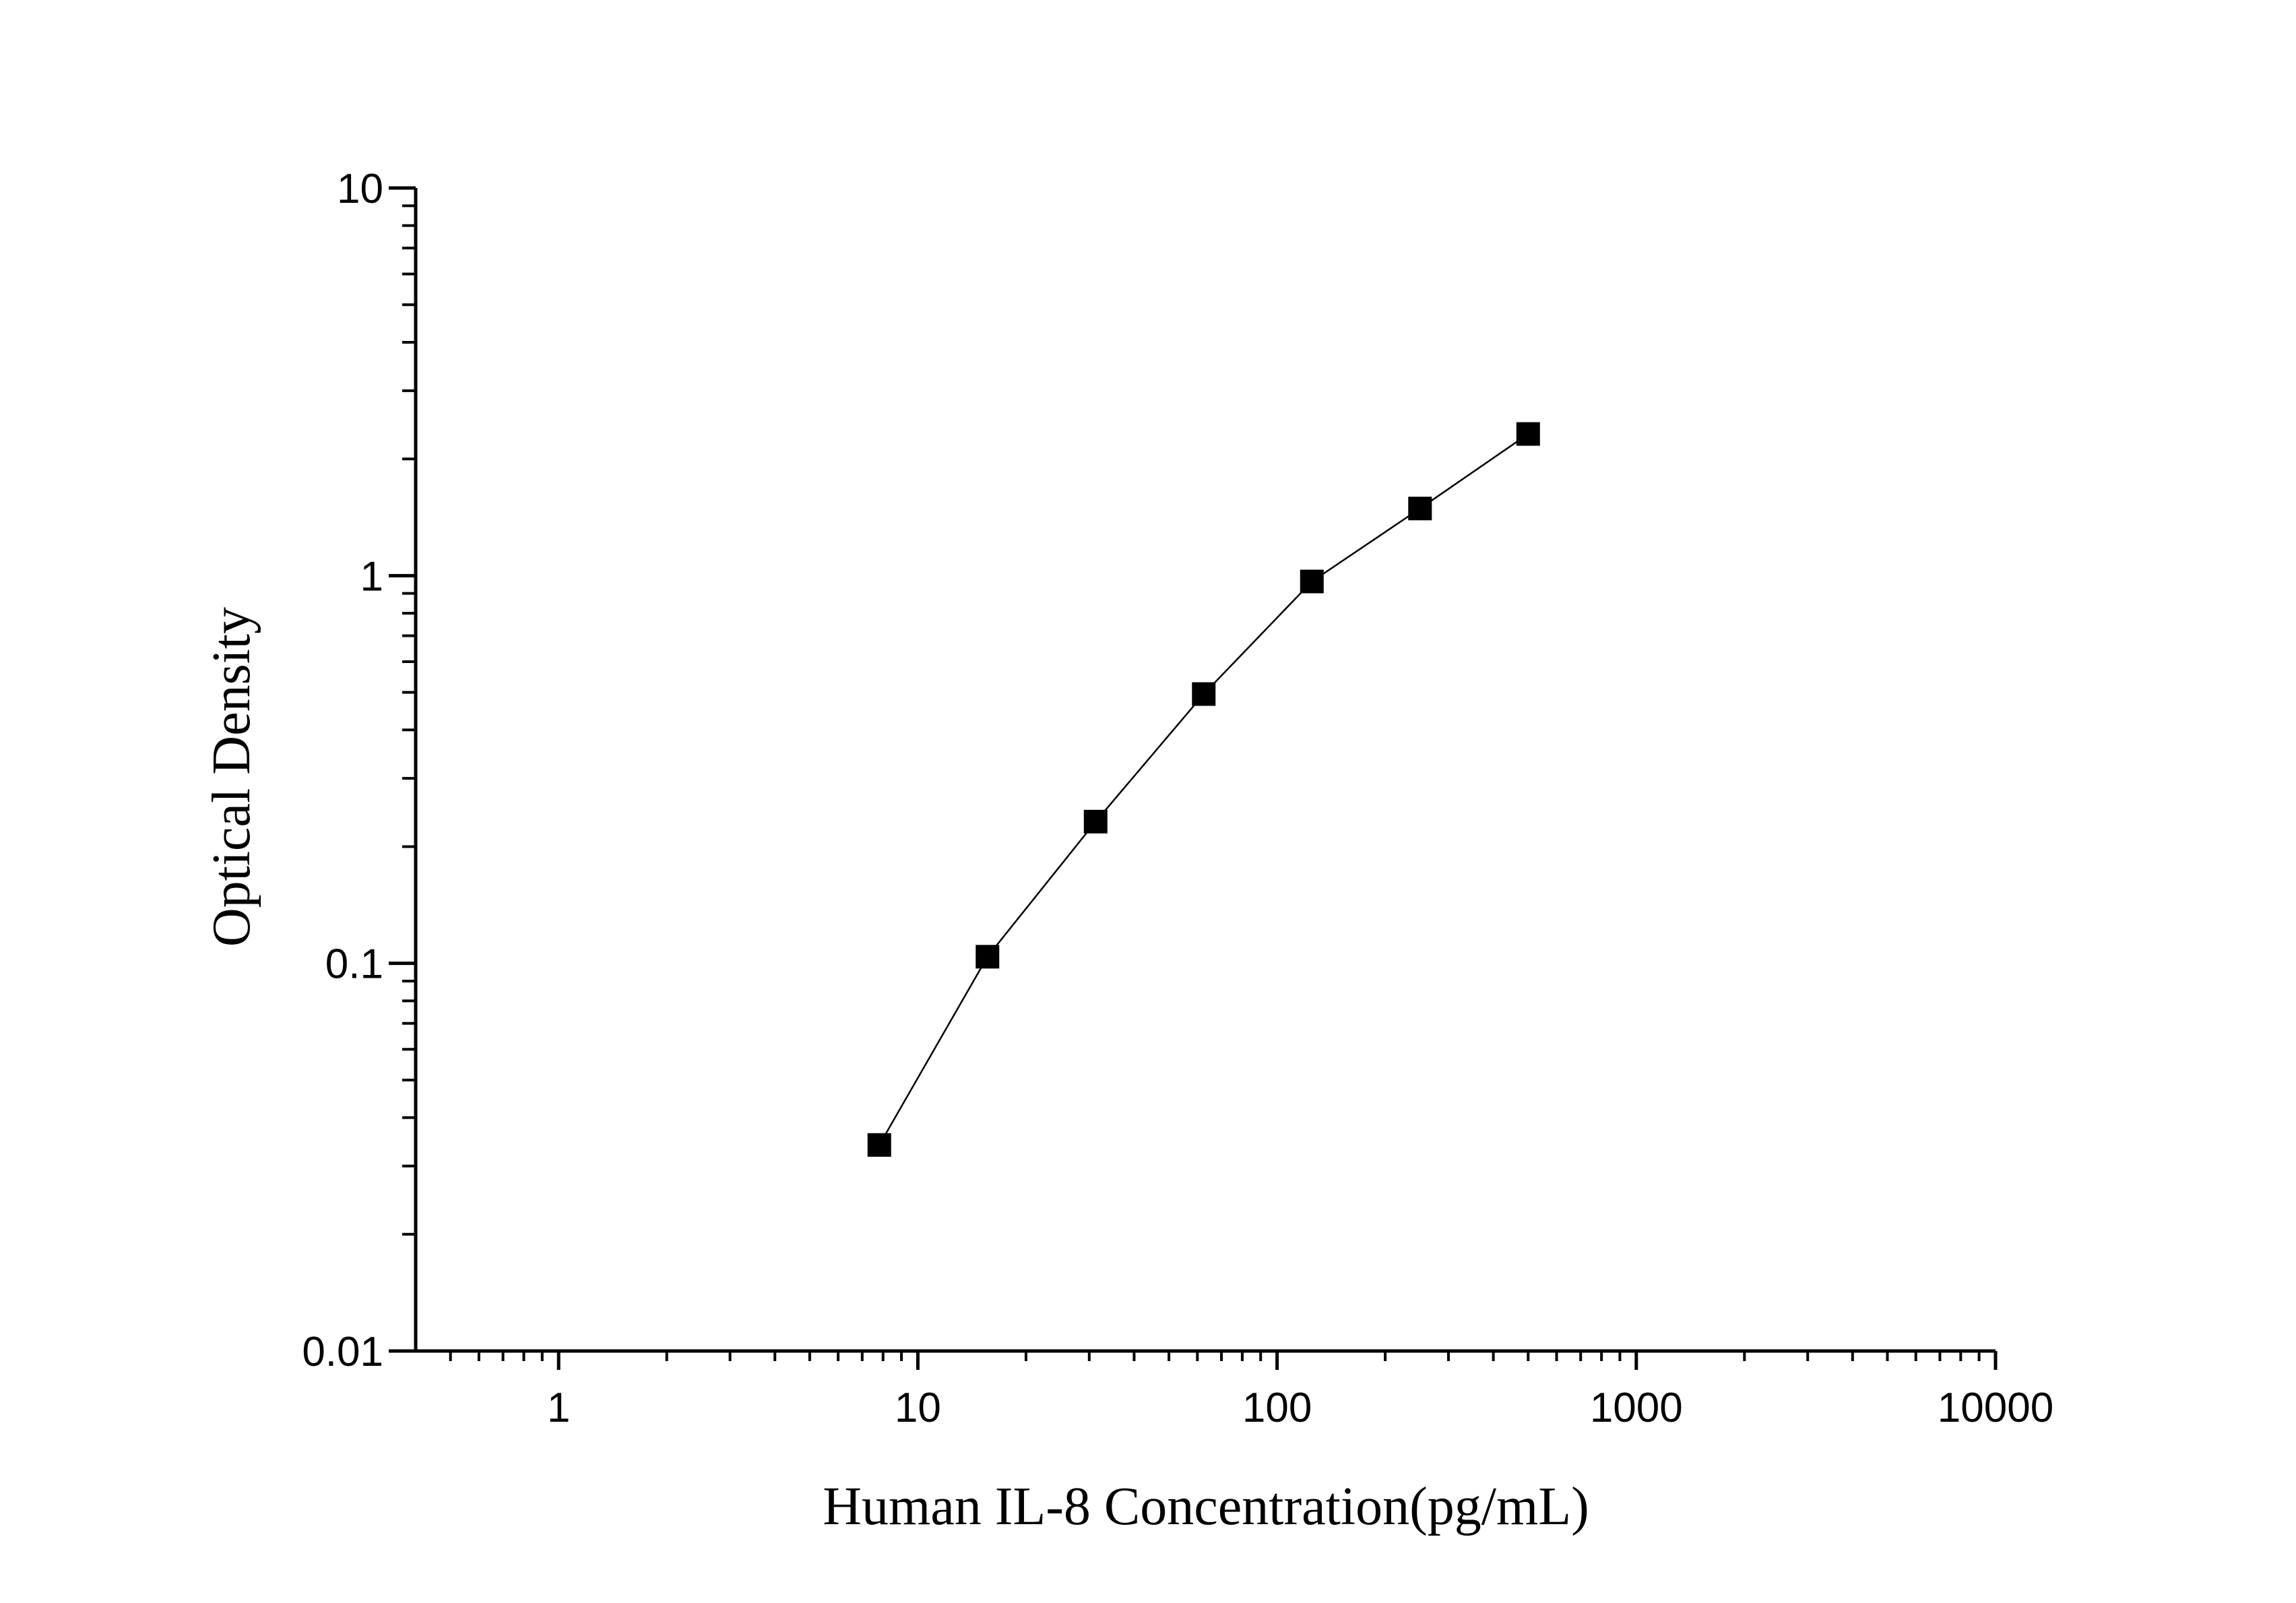 This screenshot has height=1603, width=2296. Describe the element at coordinates (1995, 1408) in the screenshot. I see `x-tick-label: 10000` at that location.